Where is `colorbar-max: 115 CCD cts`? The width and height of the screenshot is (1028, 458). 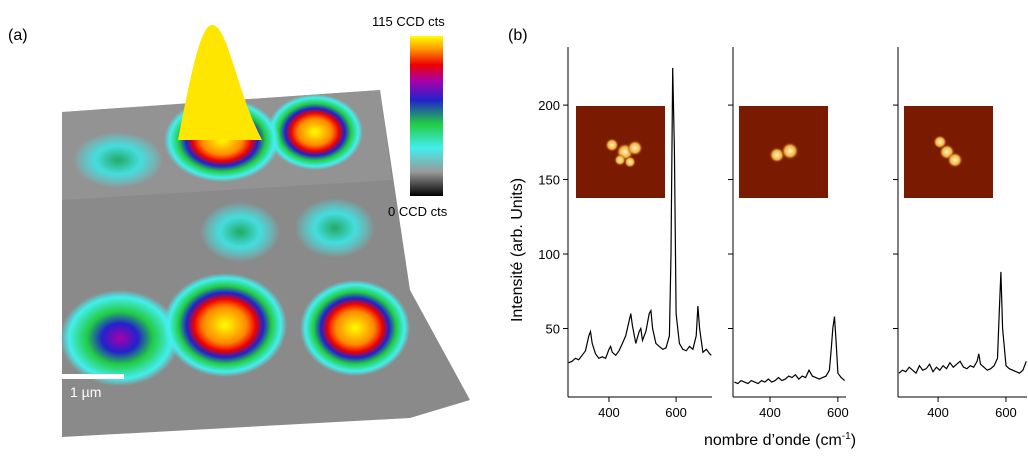
colorbar-max: 115 CCD cts is located at coordinates (408, 21).